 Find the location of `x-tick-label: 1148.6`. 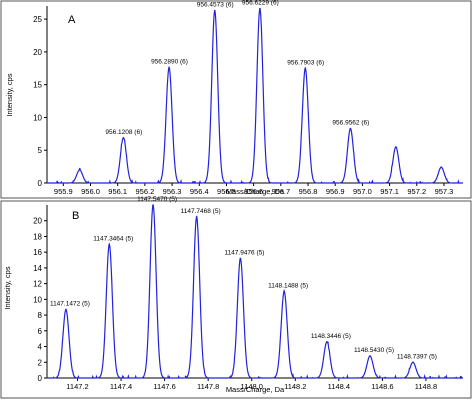

x-tick-label: 1148.6 is located at coordinates (382, 386).